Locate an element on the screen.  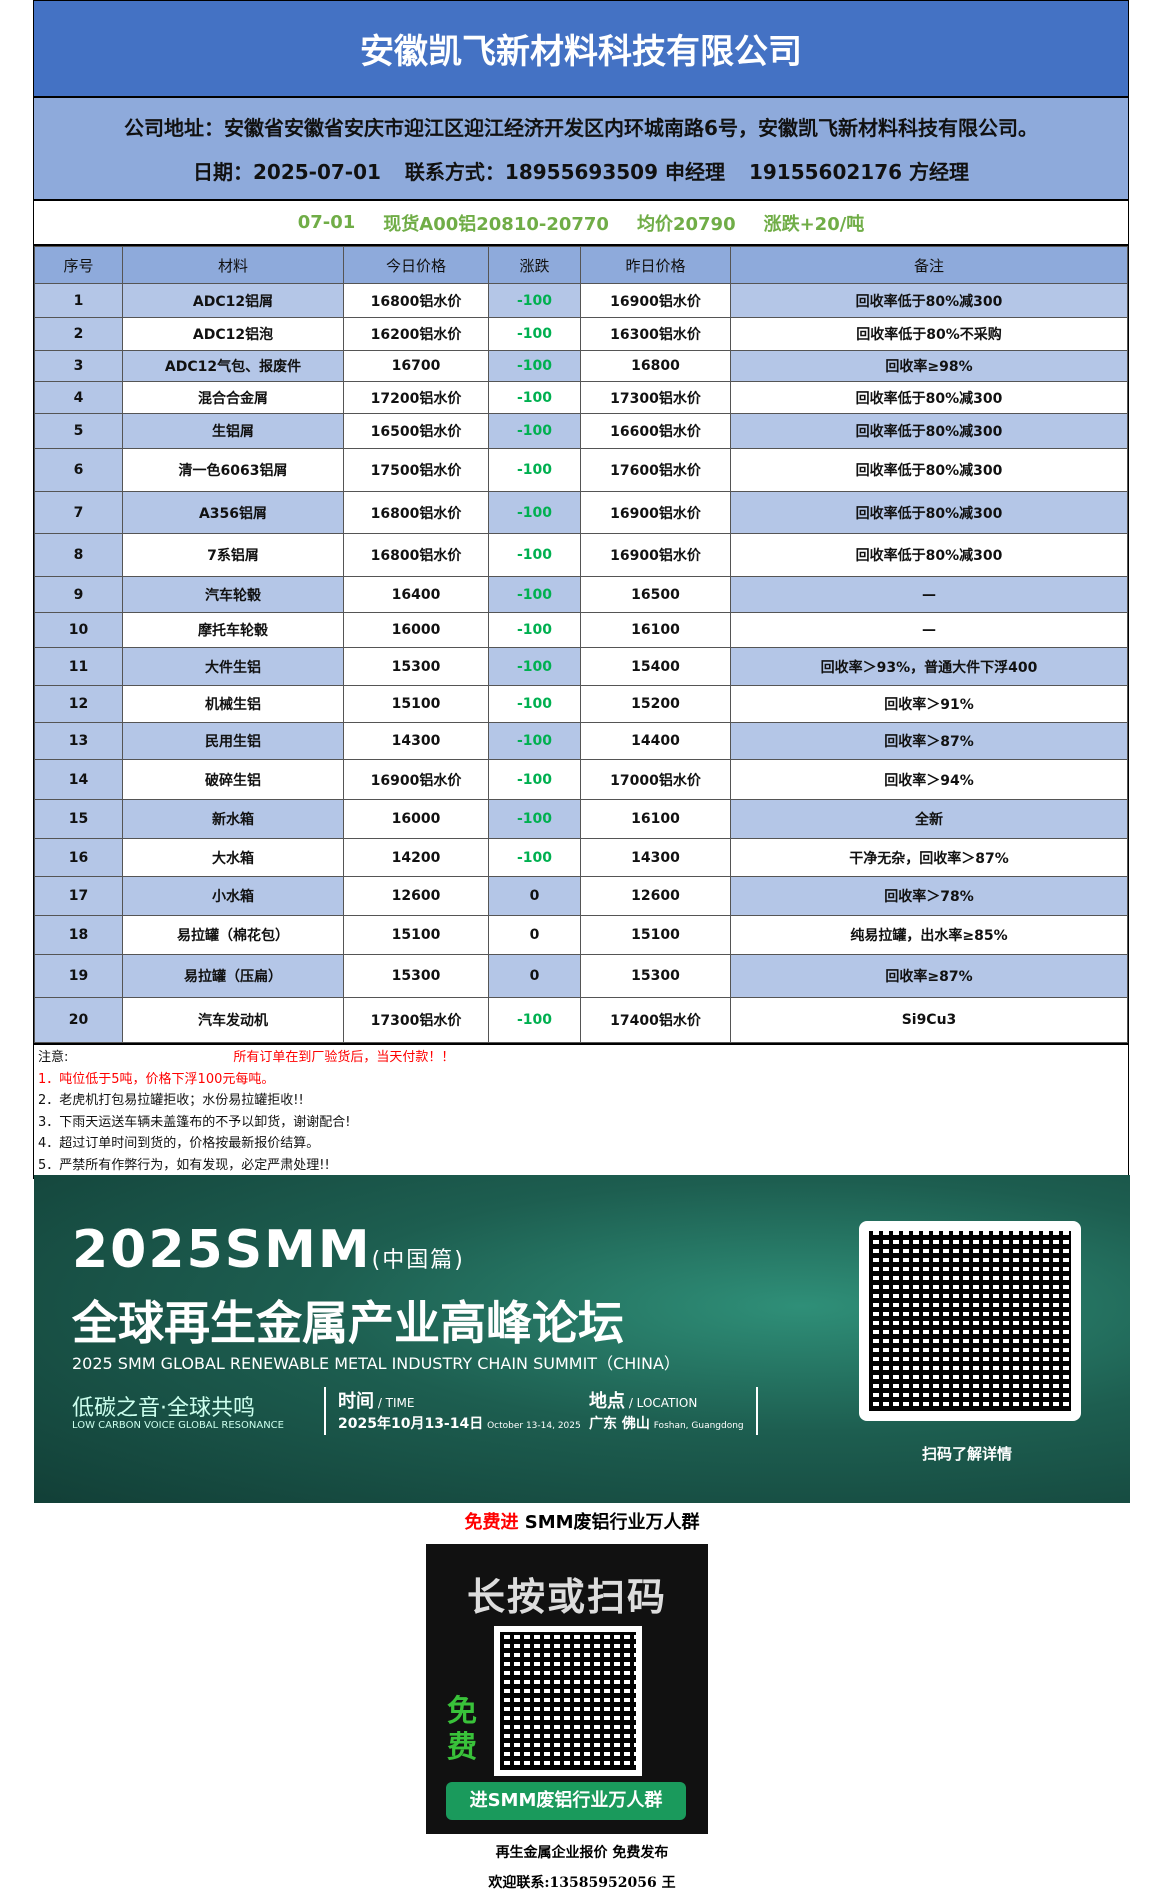
banner-title: 全球再生金属产业高峰论坛 is located at coordinates (348, 1323).